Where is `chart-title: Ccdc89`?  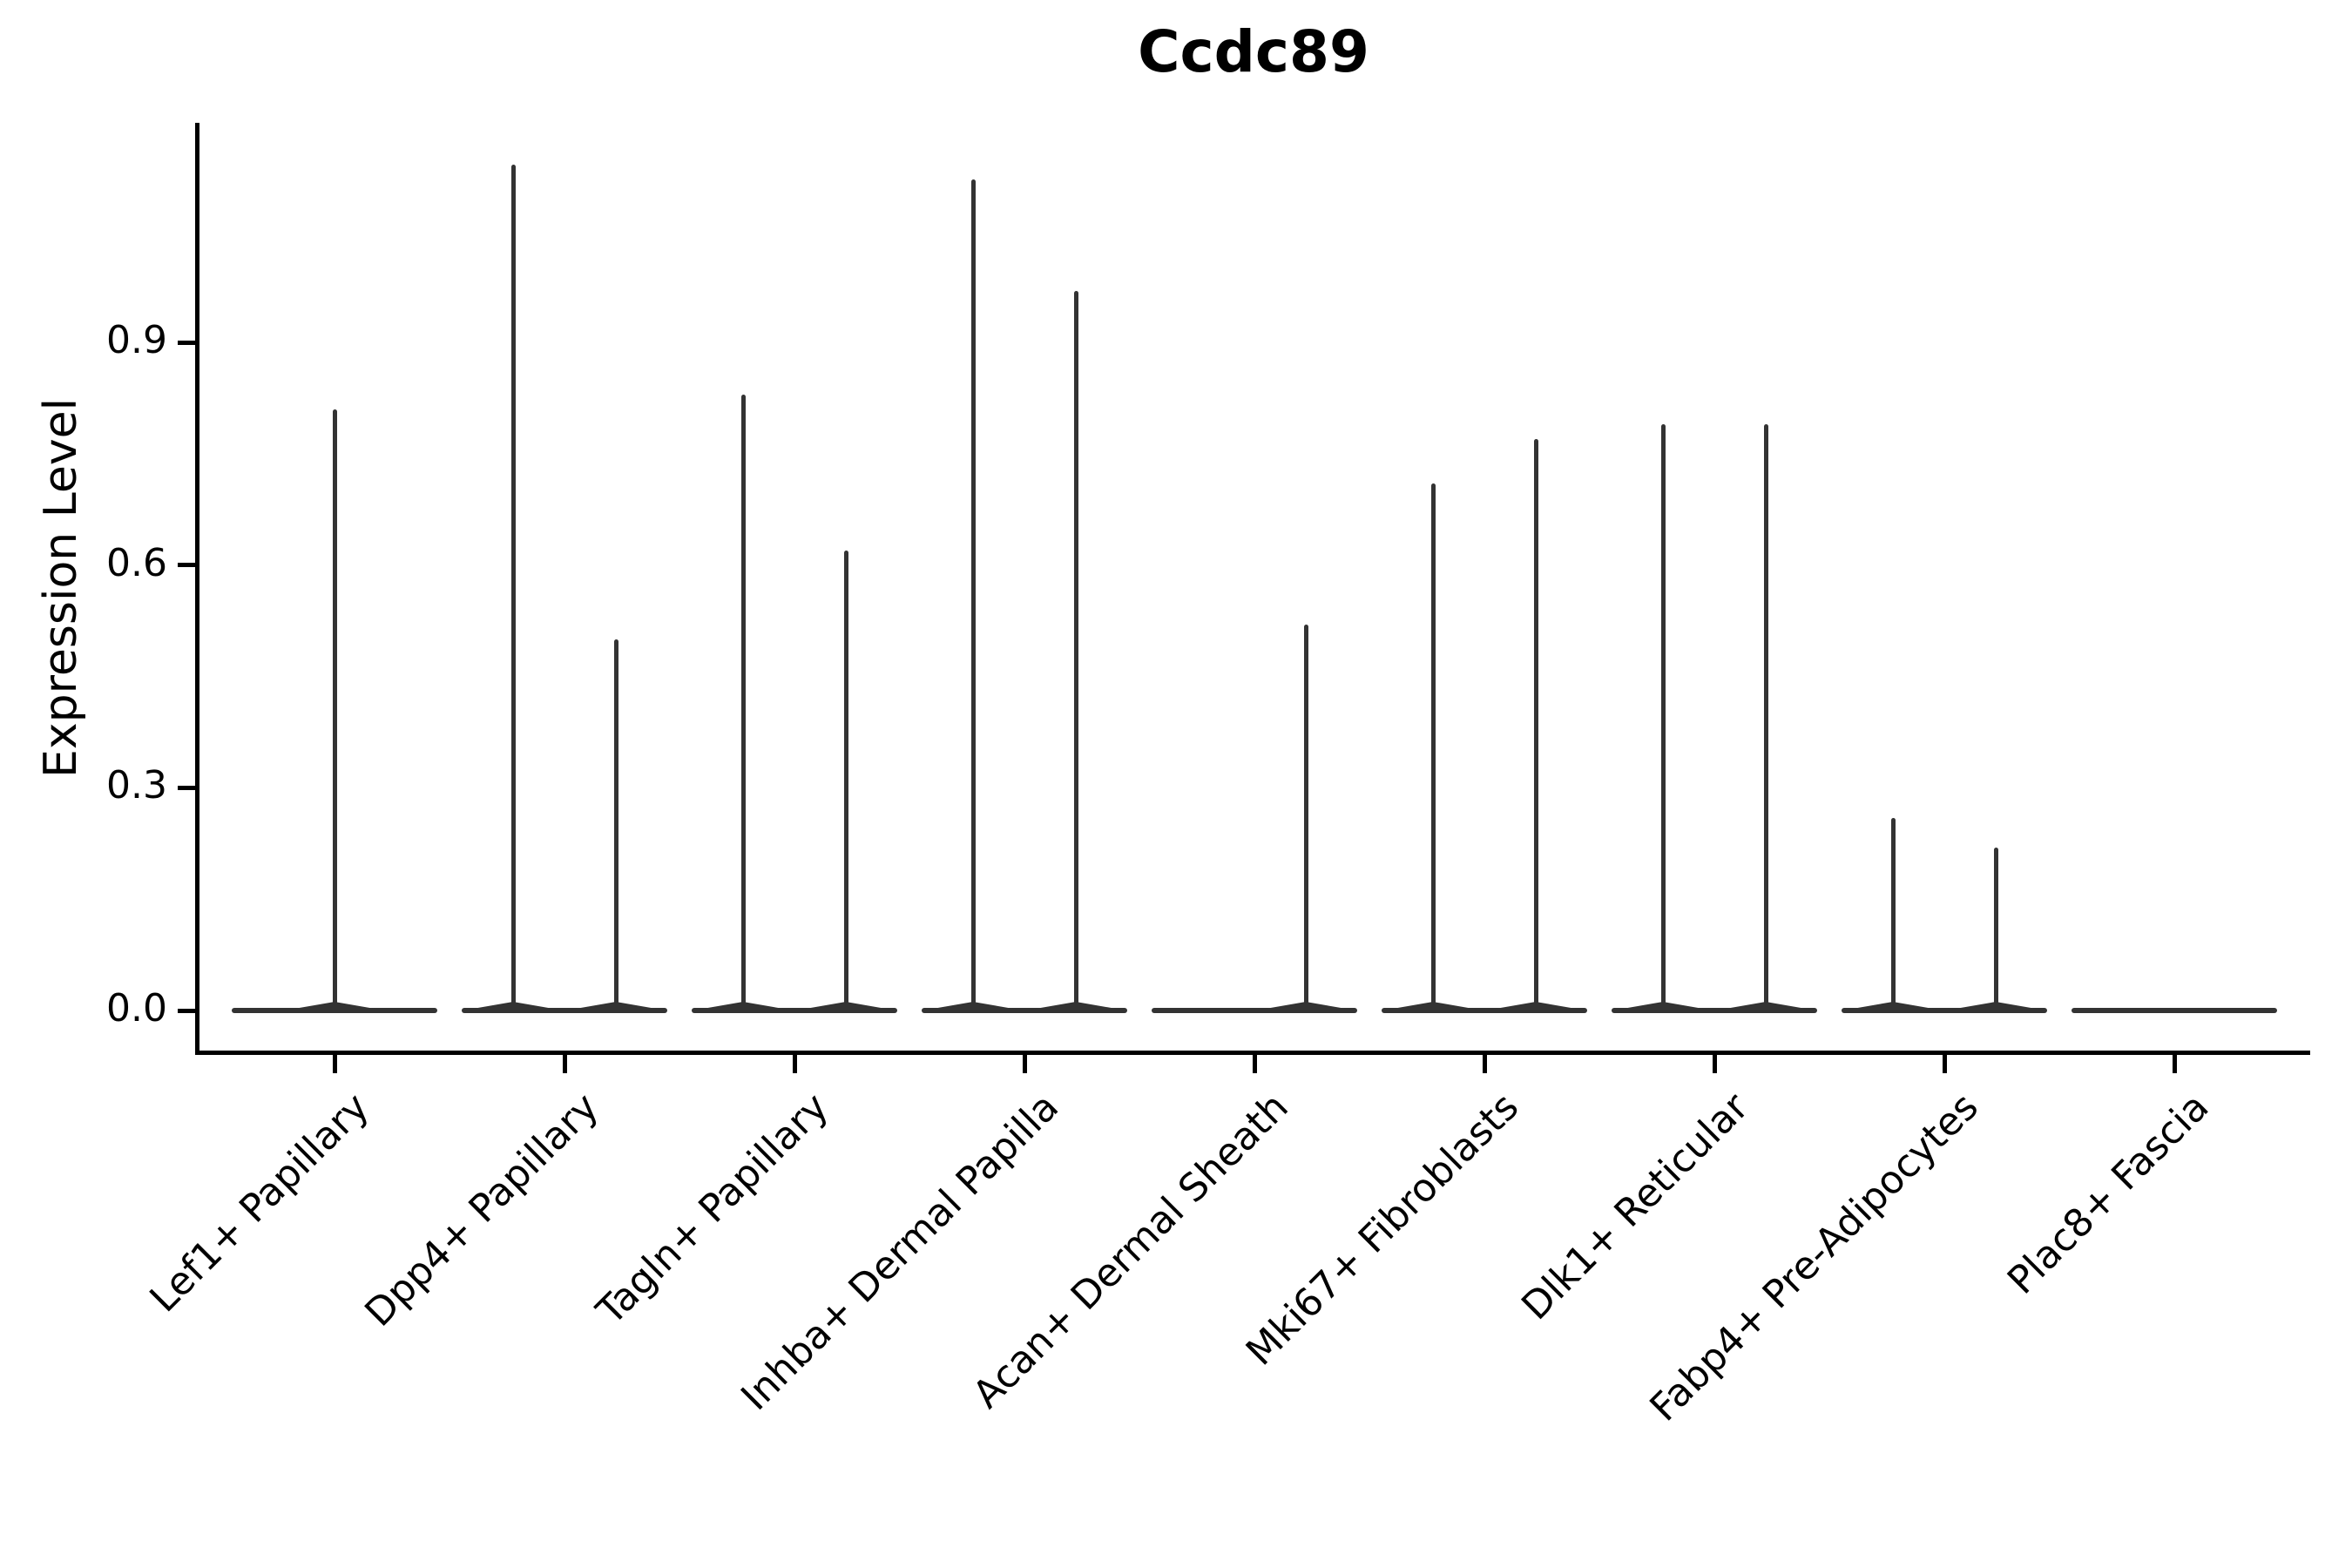
chart-title: Ccdc89 is located at coordinates (1253, 52).